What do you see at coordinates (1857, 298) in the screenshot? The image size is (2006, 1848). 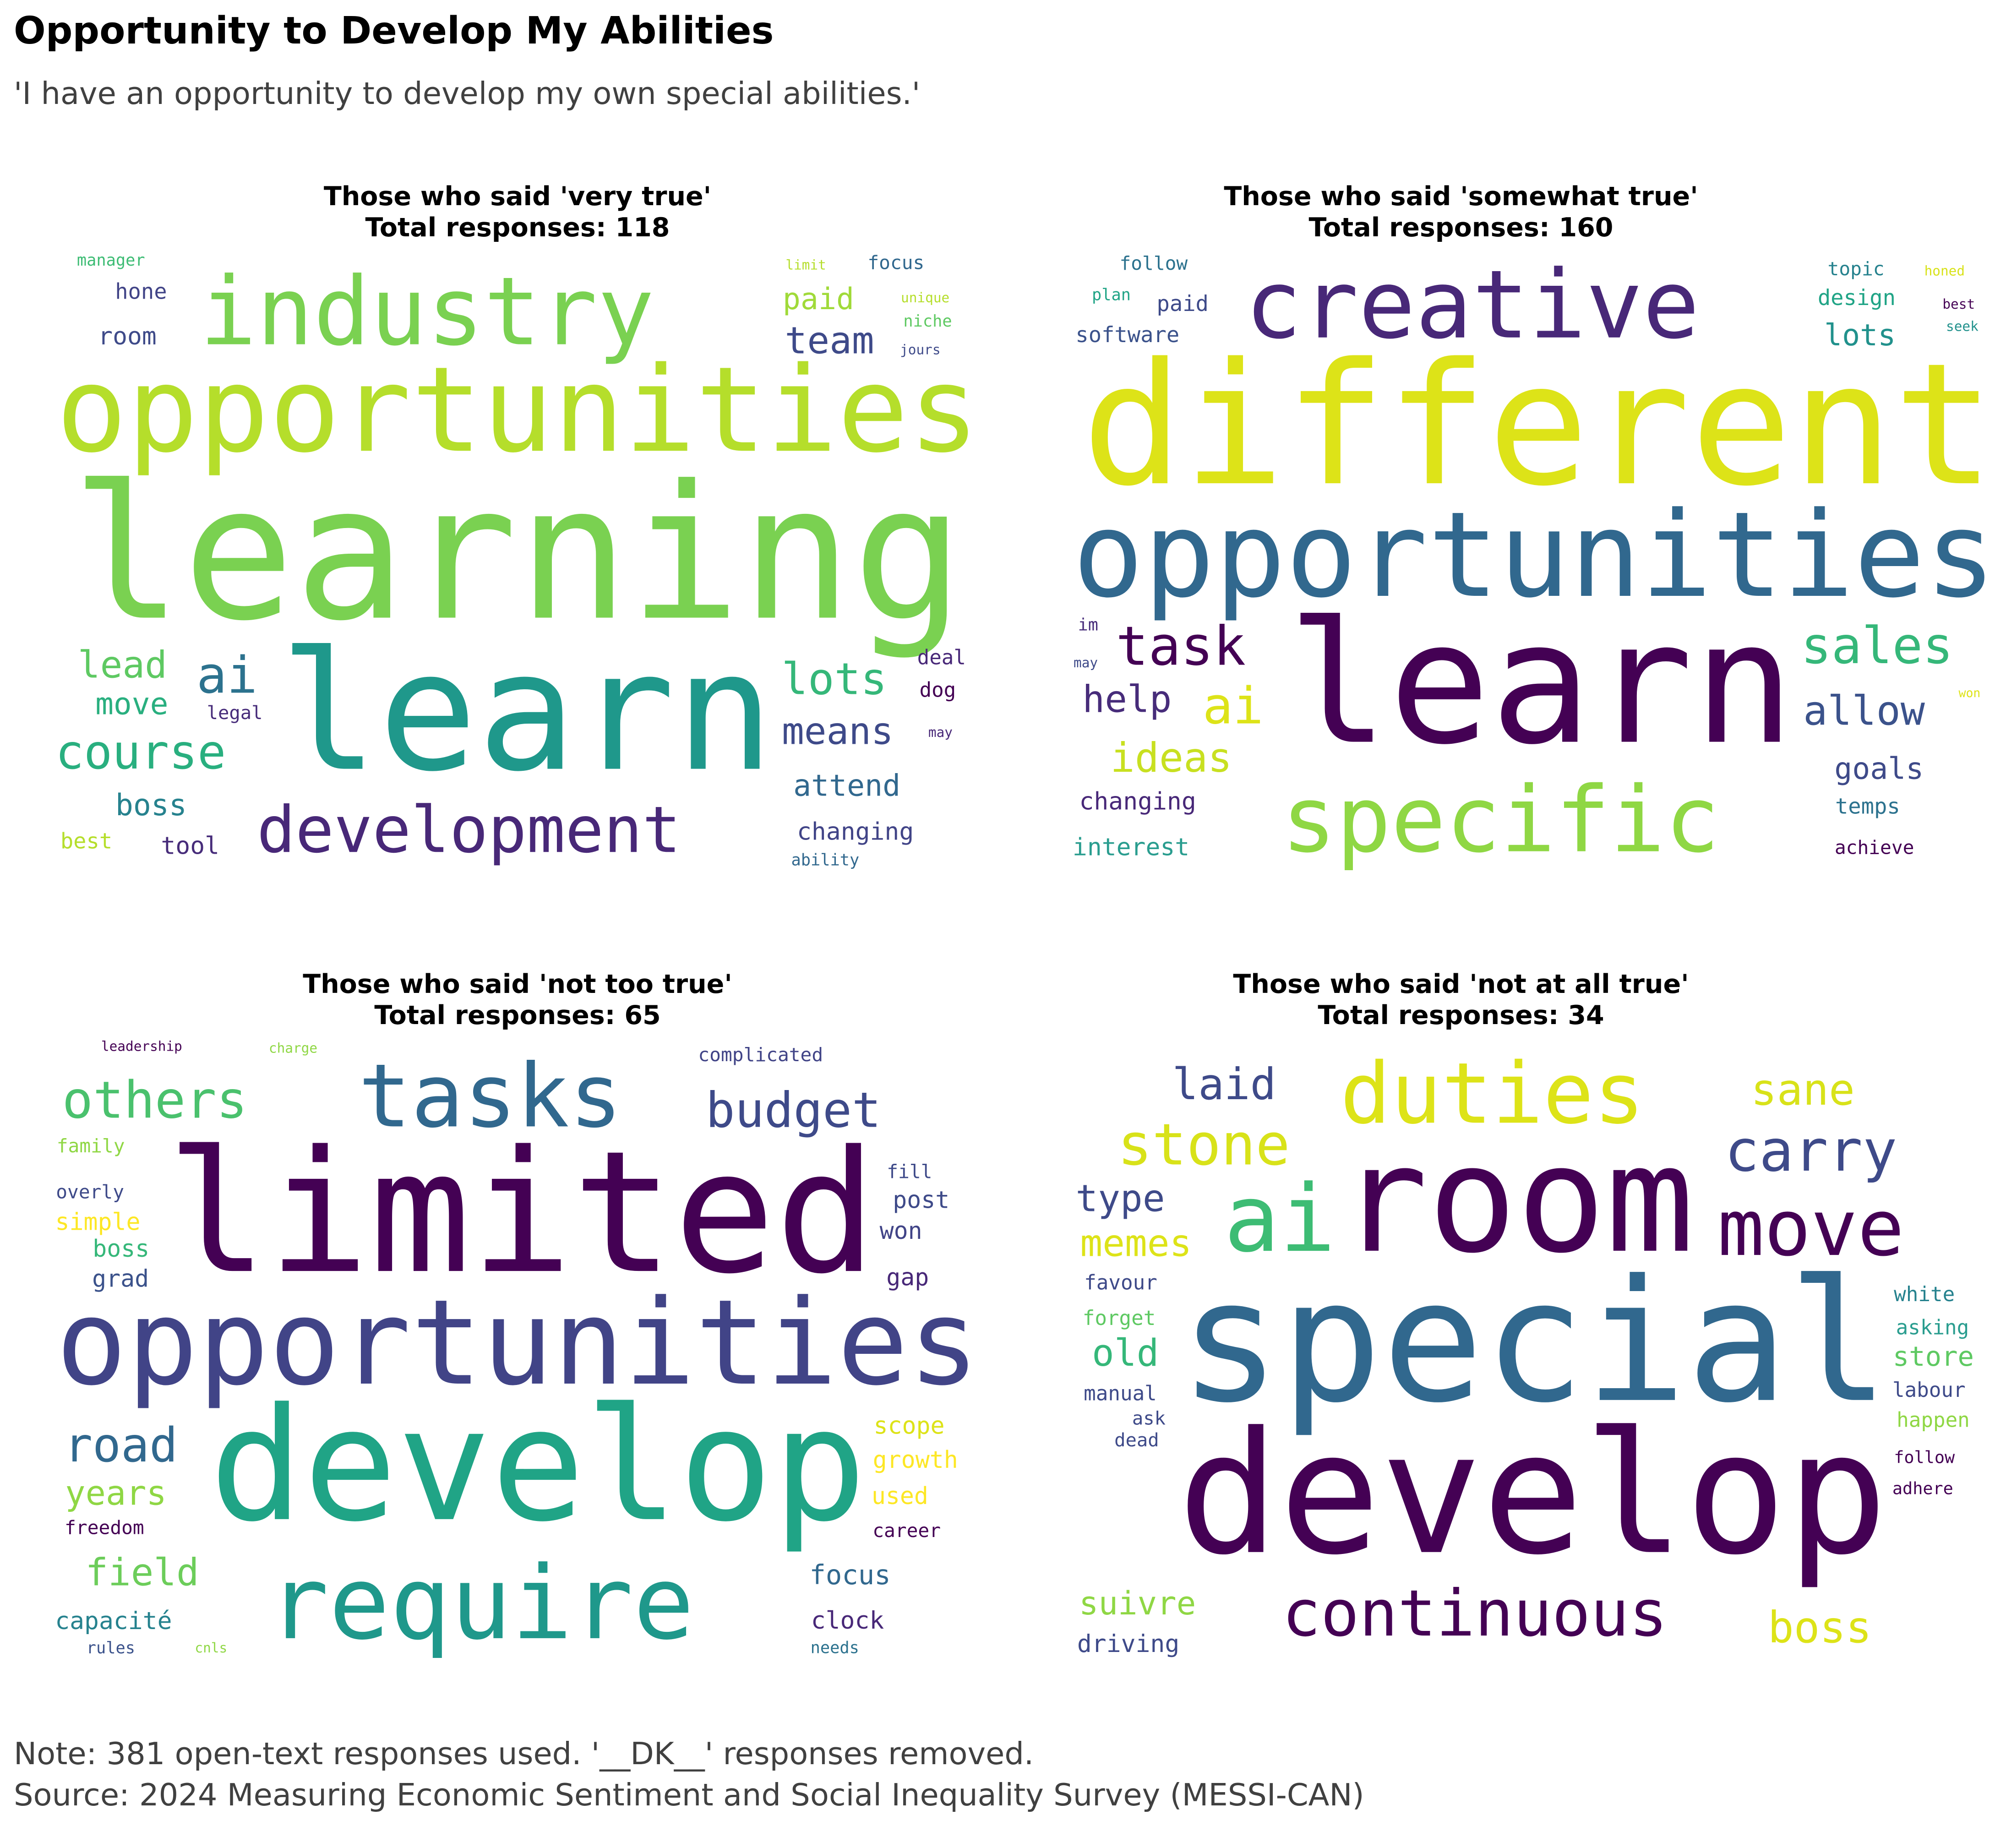 I see `word-design: design` at bounding box center [1857, 298].